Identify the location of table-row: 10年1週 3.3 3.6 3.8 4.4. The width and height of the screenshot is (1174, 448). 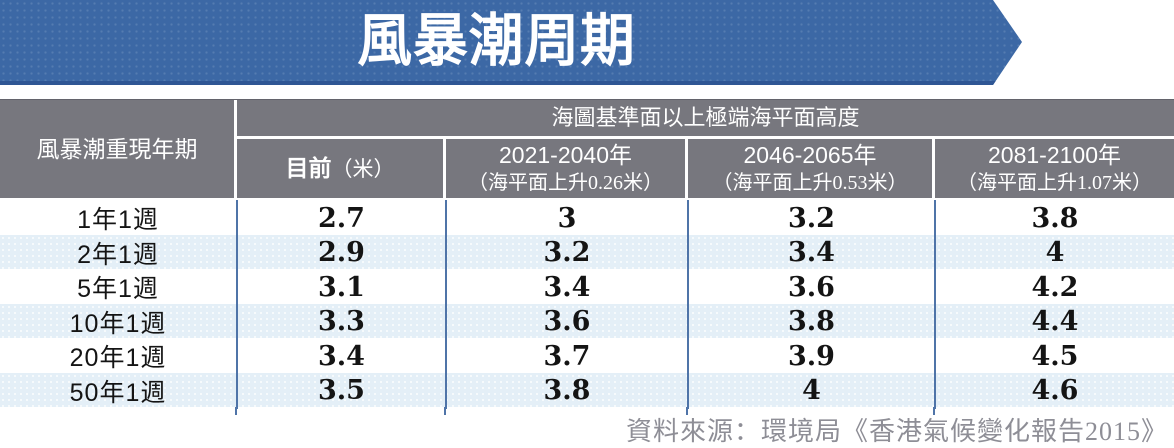
(587, 321).